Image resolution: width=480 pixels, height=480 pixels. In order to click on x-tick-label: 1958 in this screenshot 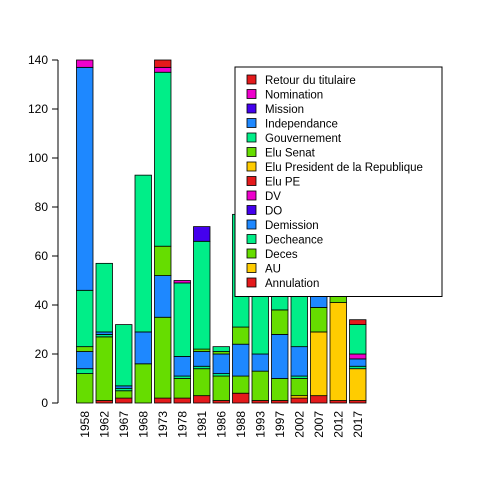, I will do `click(85, 424)`.